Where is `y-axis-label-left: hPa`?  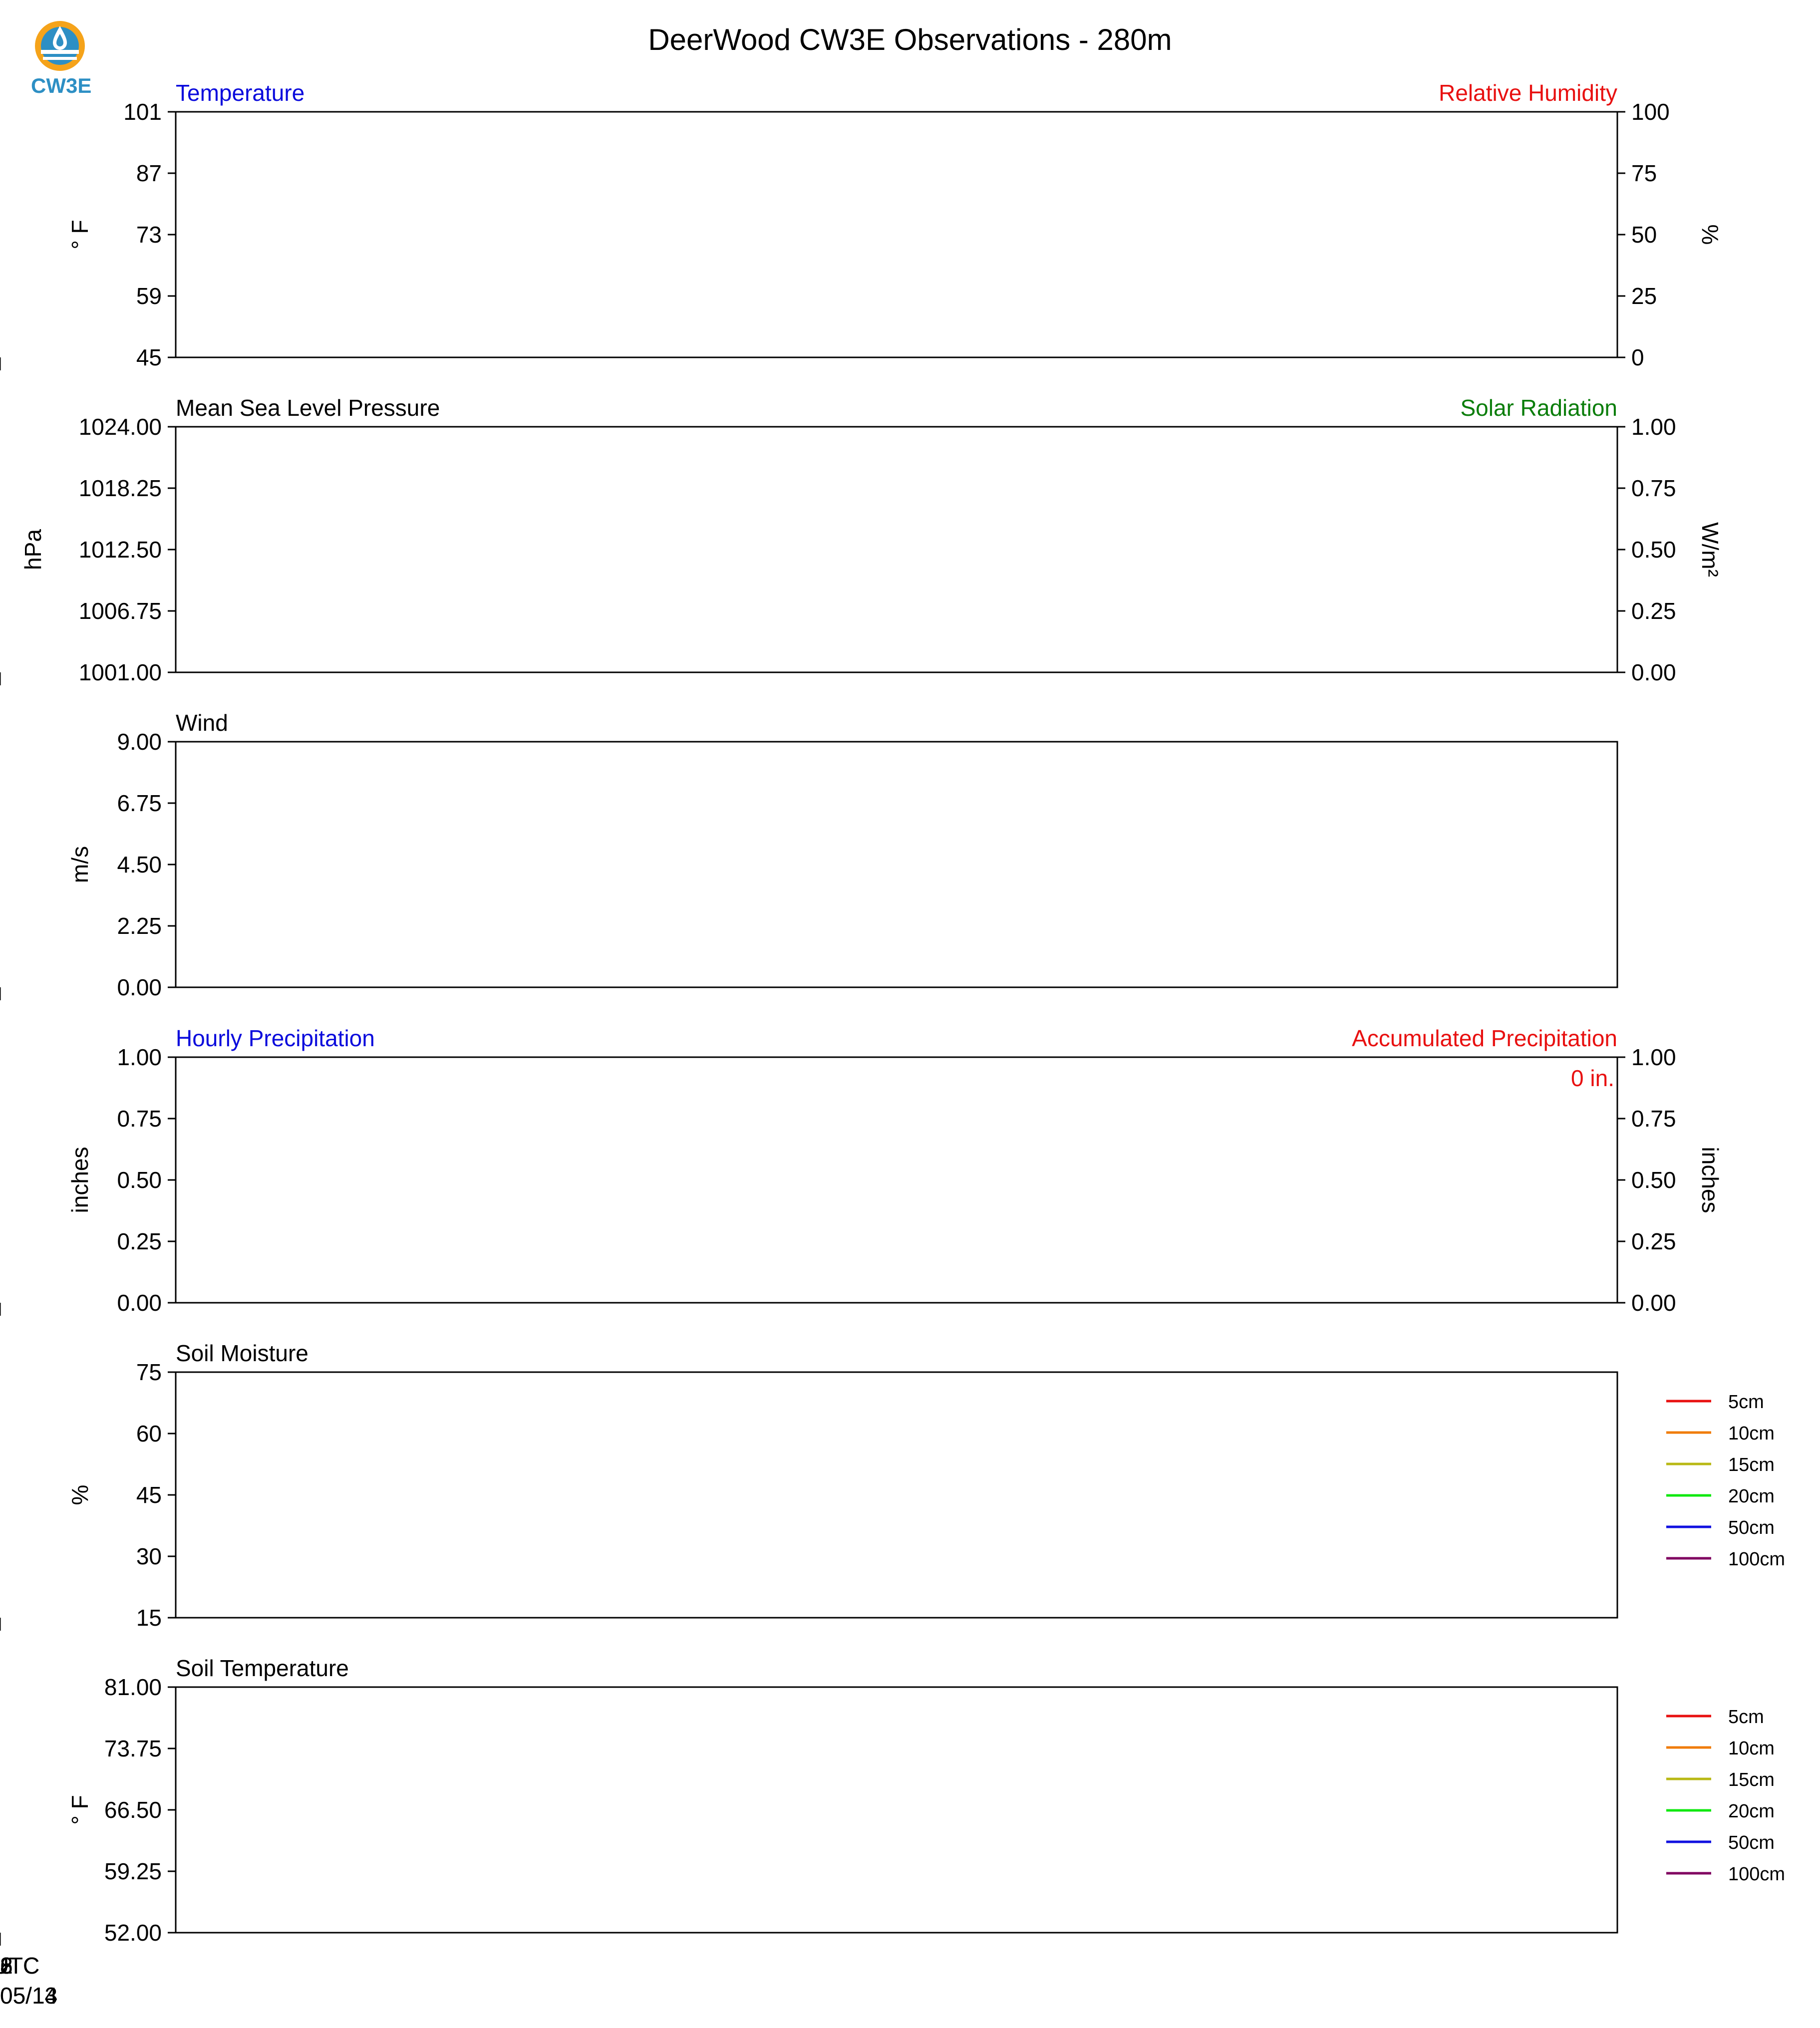
y-axis-label-left: hPa is located at coordinates (33, 549).